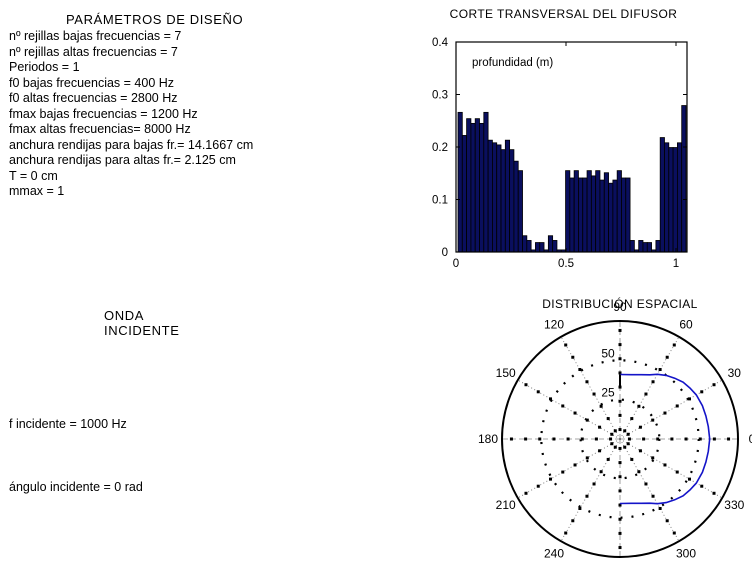 The height and width of the screenshot is (562, 752). I want to click on incident-title-line2: INCIDENTE, so click(142, 330).